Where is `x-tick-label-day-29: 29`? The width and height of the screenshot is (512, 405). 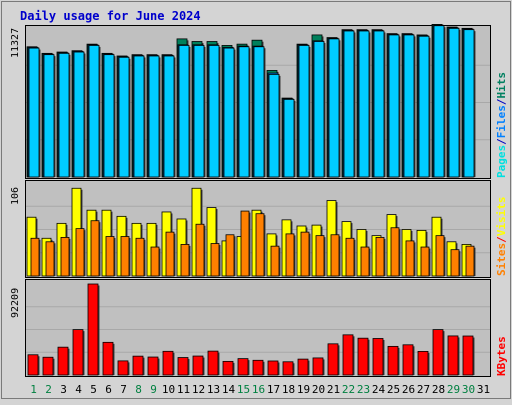
x-tick-label-day-29: 29 is located at coordinates (453, 389).